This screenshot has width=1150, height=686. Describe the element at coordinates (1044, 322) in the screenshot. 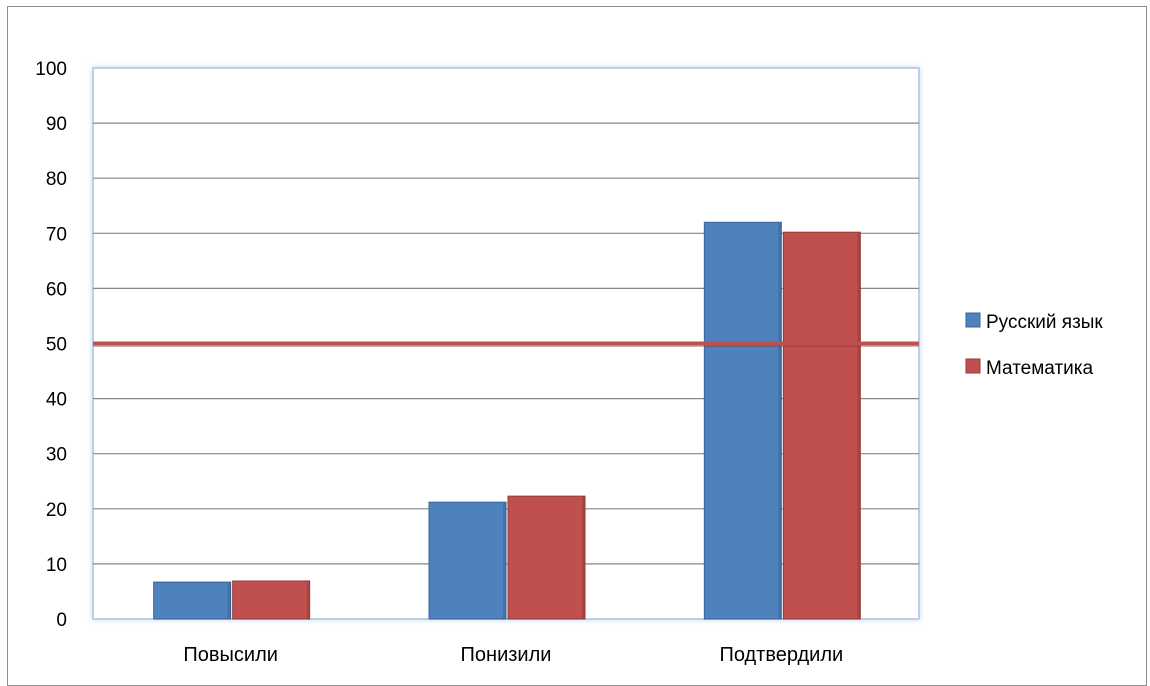

I see `legend-label-russian: Русский язык` at that location.